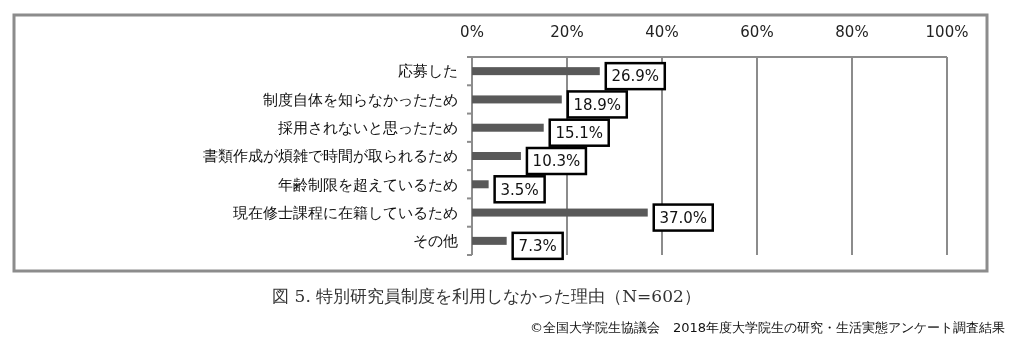 The width and height of the screenshot is (1013, 348). Describe the element at coordinates (519, 189) in the screenshot. I see `data-label: 3.5%` at that location.